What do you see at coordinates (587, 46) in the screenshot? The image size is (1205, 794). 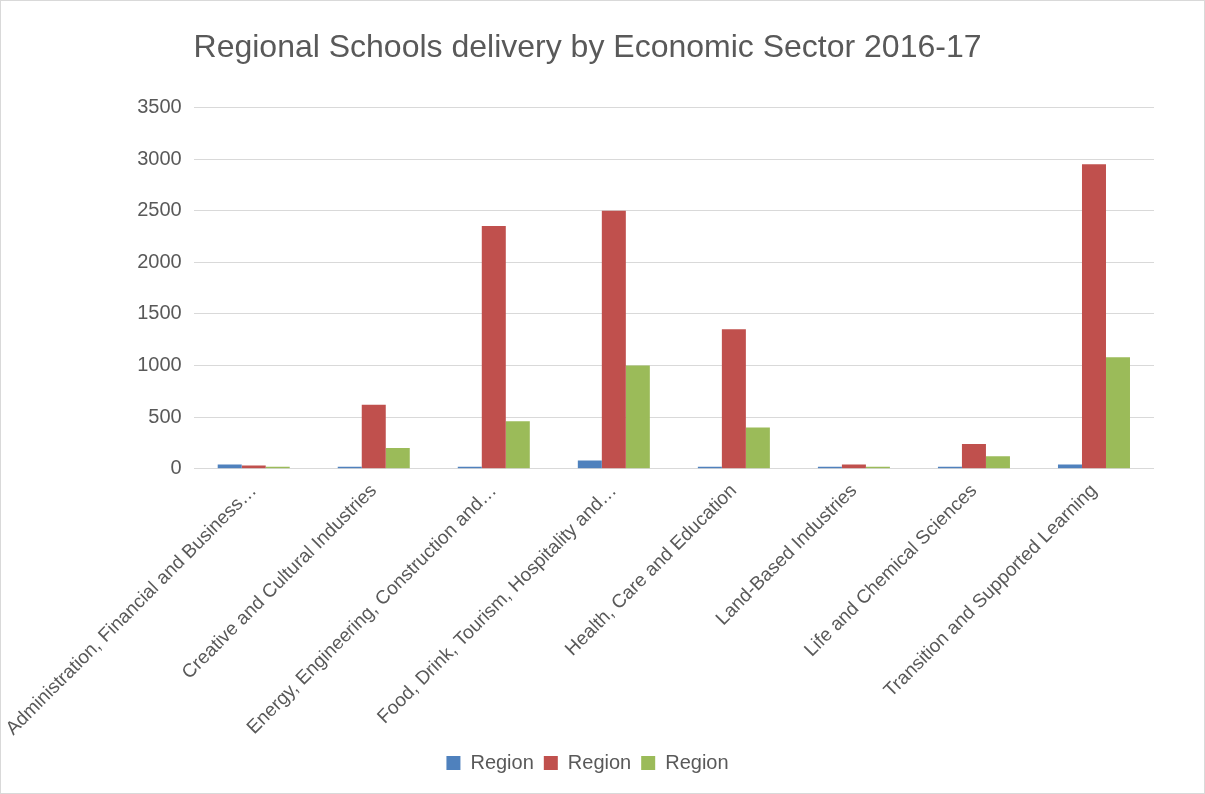 I see `chart-title: Regional Schools delivery by Economic Sector 2016-17` at bounding box center [587, 46].